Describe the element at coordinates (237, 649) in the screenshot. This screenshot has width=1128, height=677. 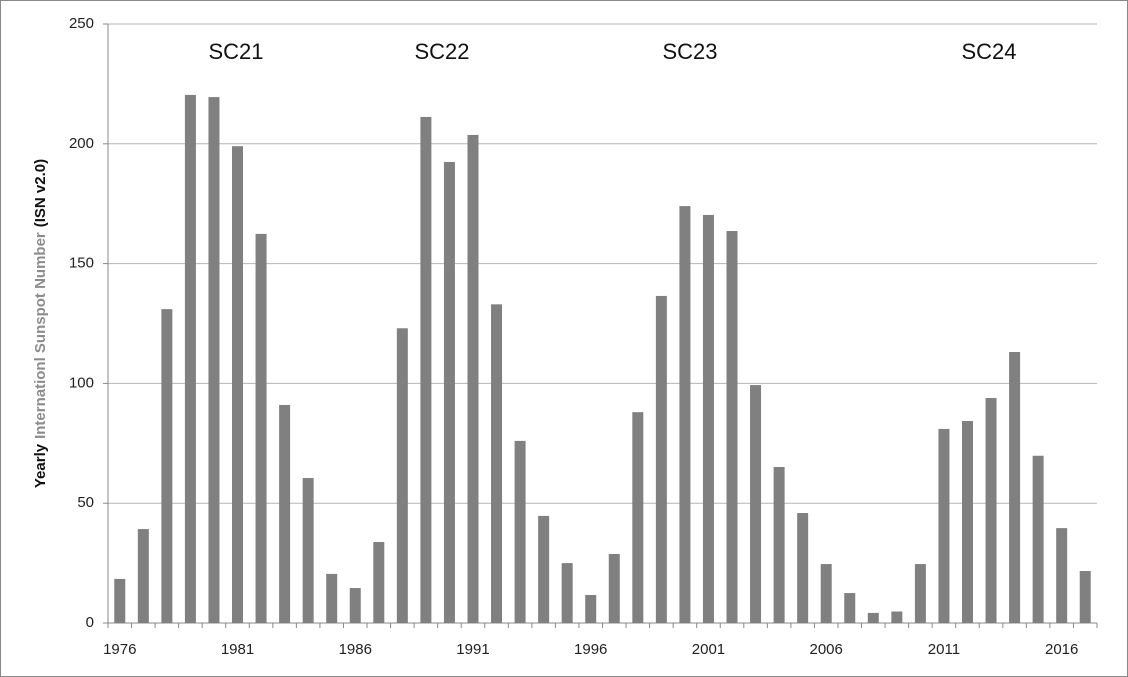
I see `x-tick-label: 1981` at that location.